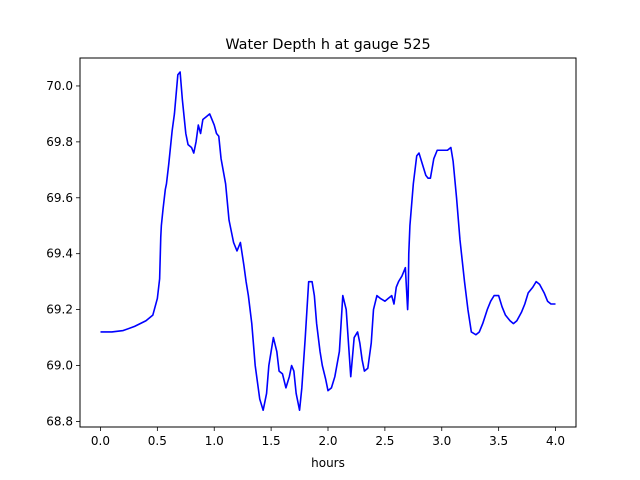  Describe the element at coordinates (59, 366) in the screenshot. I see `y-tick-label: 69.0` at that location.